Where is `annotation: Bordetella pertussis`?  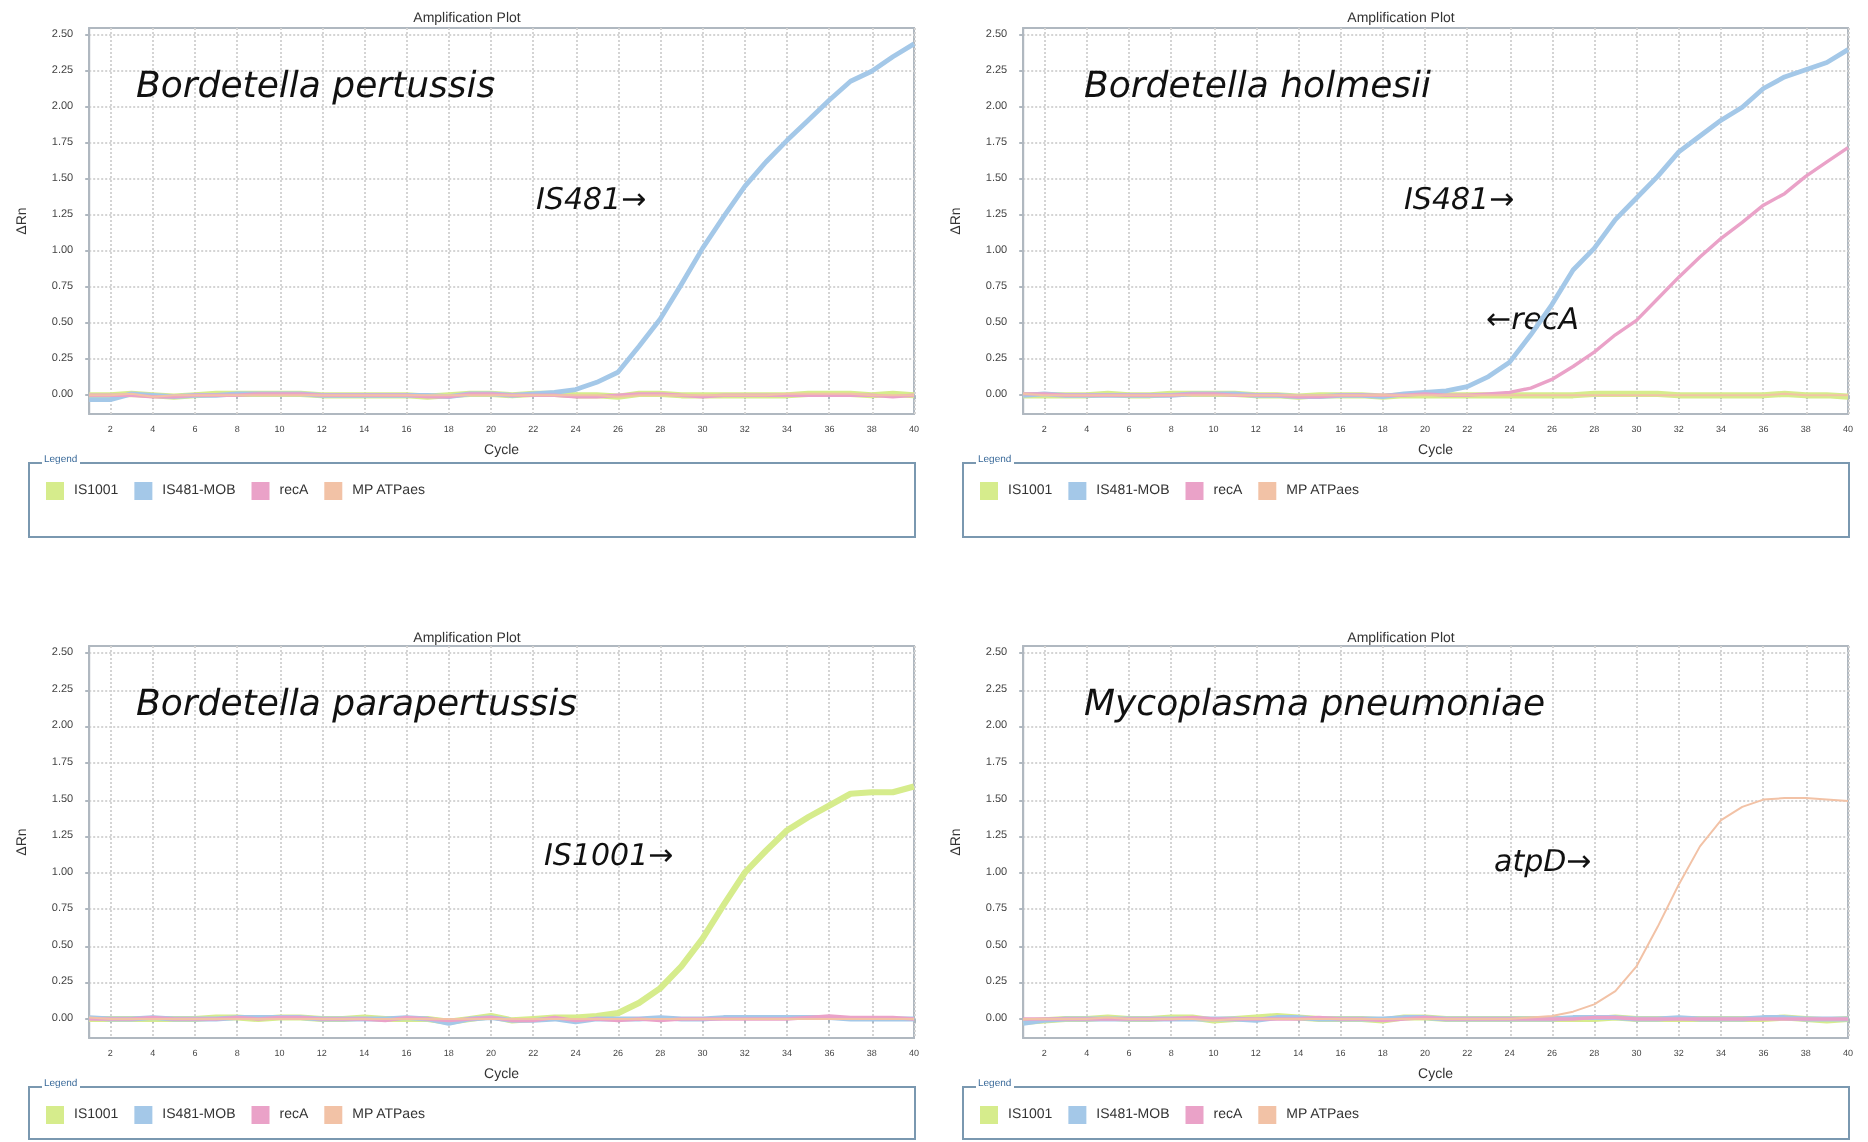 annotation: Bordetella pertussis is located at coordinates (316, 86).